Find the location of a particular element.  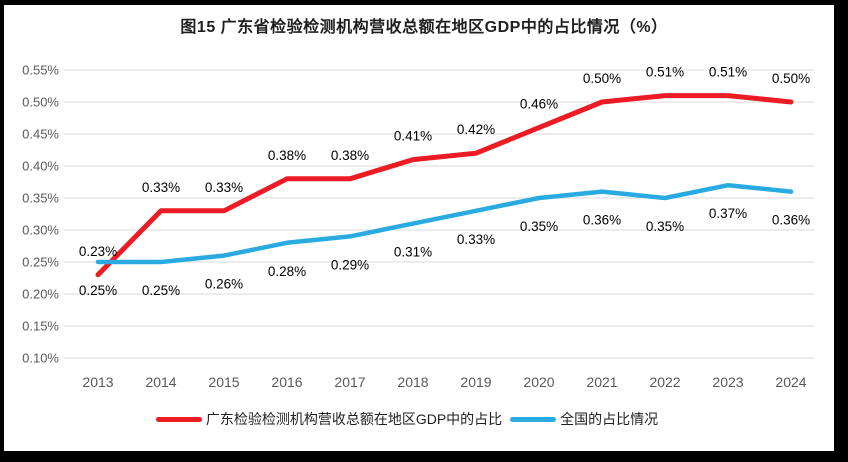

data-label: 0.42% is located at coordinates (476, 129).